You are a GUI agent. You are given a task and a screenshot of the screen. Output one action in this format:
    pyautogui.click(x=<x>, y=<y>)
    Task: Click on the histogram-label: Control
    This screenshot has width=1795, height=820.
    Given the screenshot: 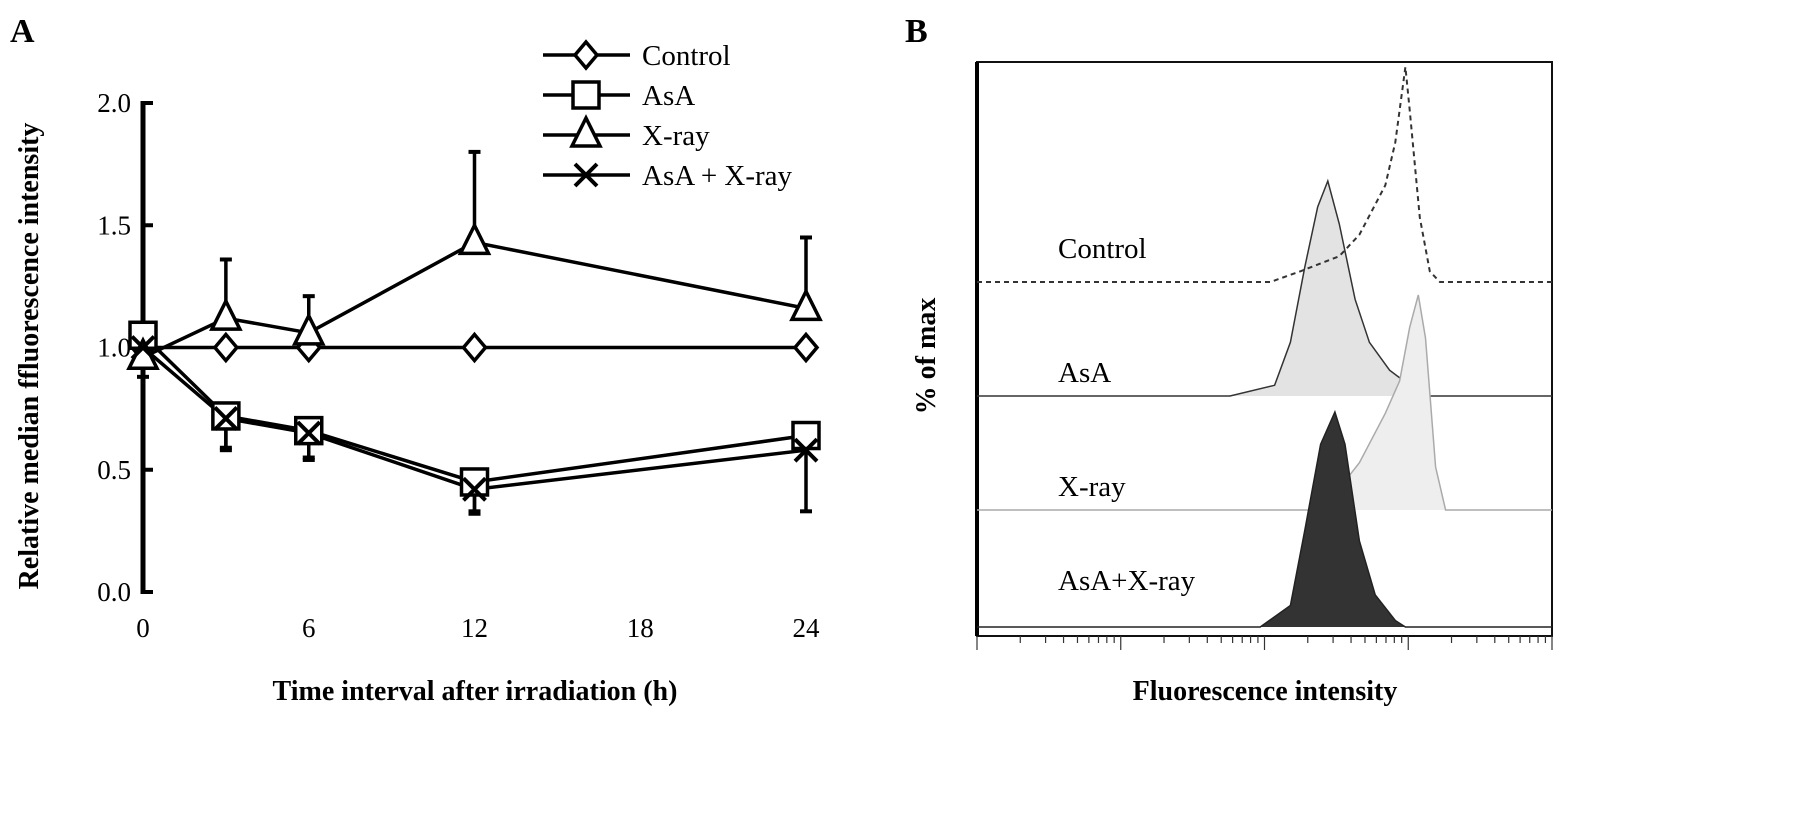 What is the action you would take?
    pyautogui.click(x=1102, y=249)
    